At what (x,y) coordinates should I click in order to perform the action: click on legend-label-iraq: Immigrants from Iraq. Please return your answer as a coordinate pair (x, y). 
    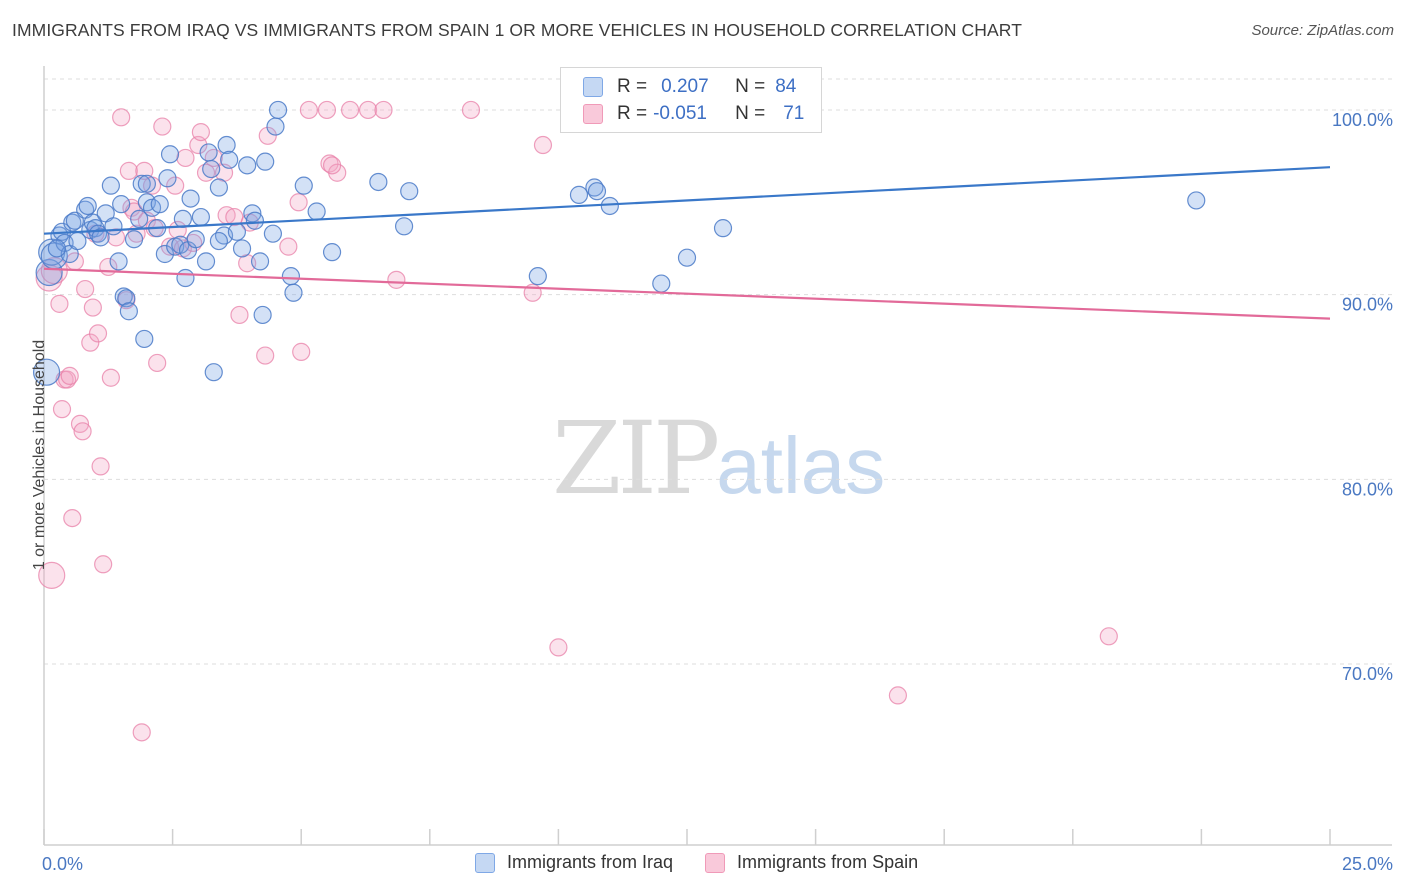
    Looking at the image, I should click on (590, 862).